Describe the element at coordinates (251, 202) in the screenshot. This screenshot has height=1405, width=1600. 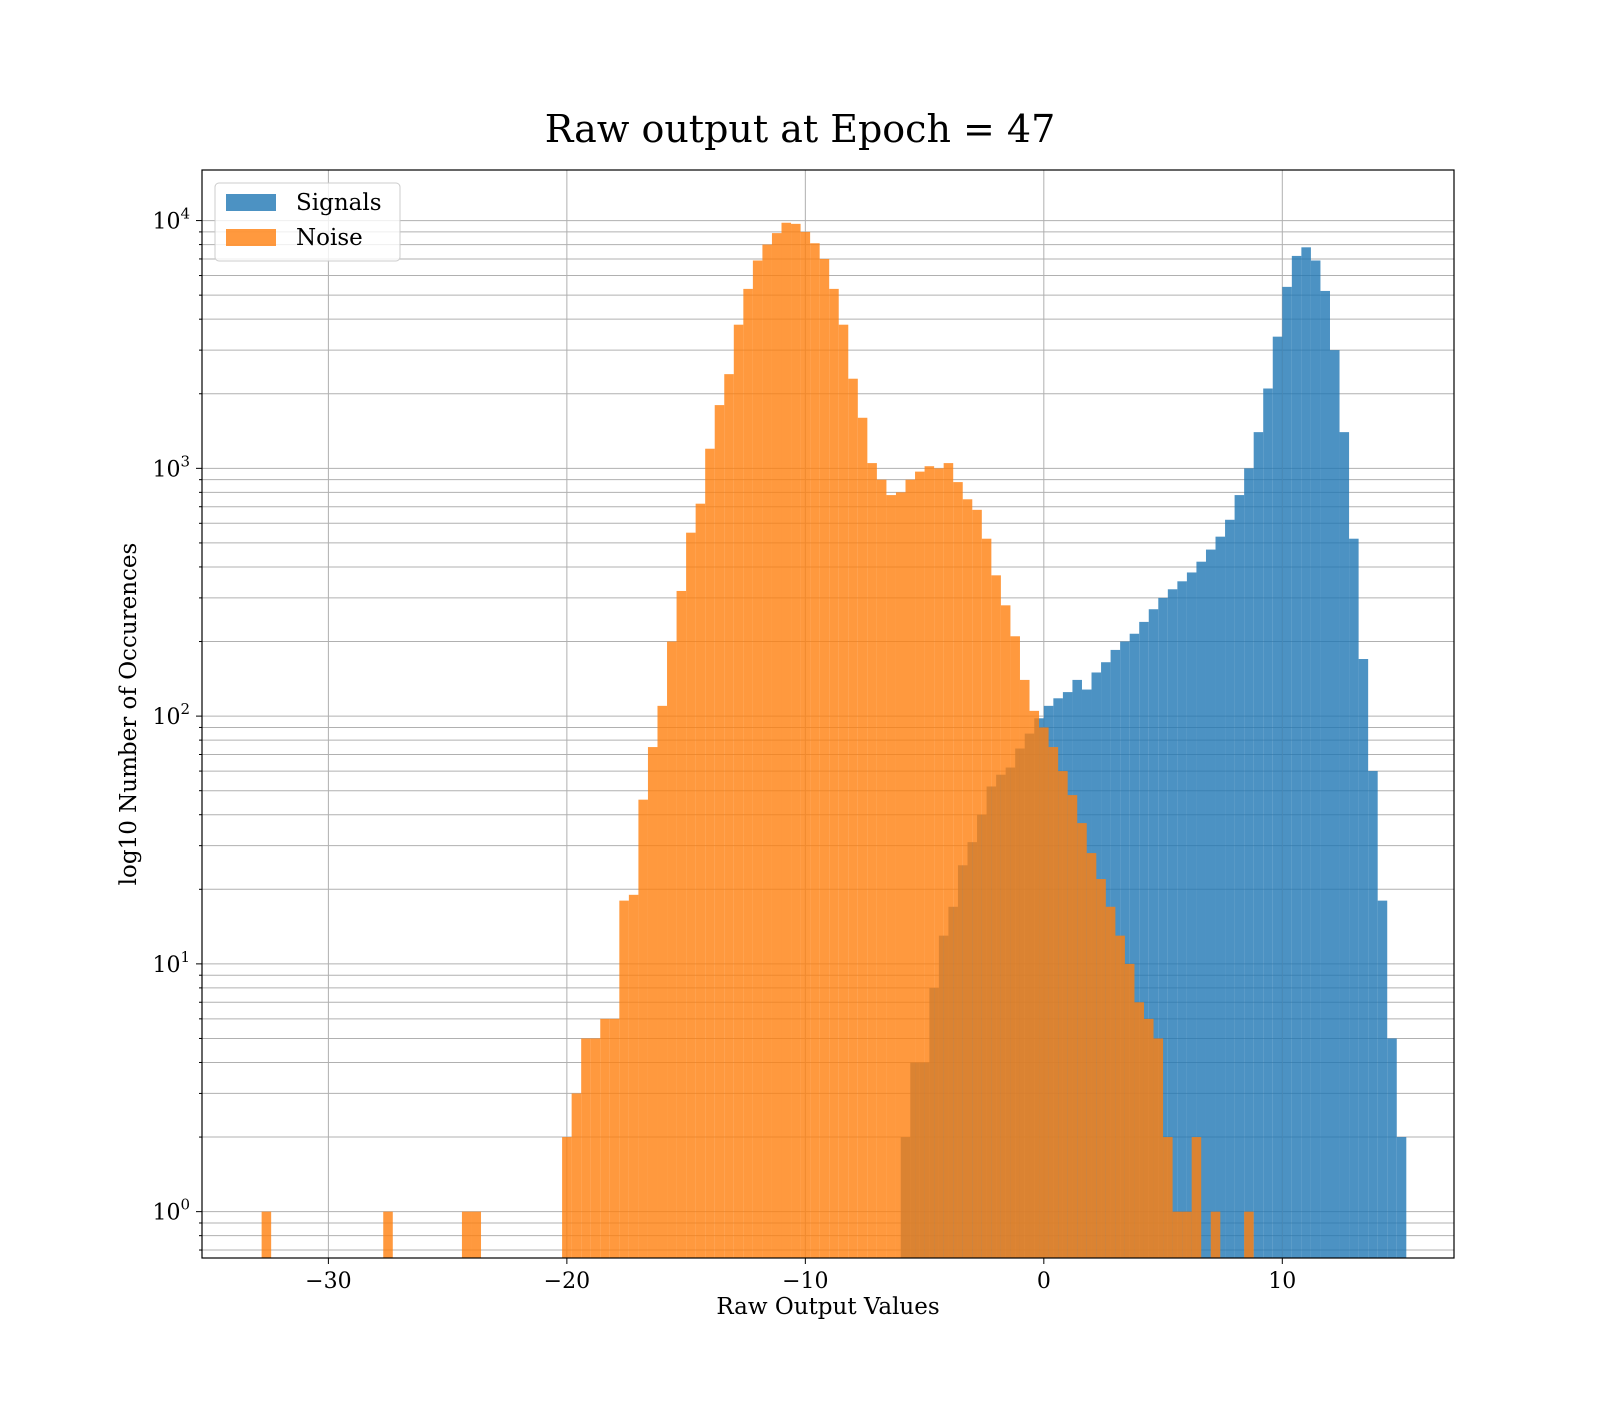
I see `legend-swatch-signals` at that location.